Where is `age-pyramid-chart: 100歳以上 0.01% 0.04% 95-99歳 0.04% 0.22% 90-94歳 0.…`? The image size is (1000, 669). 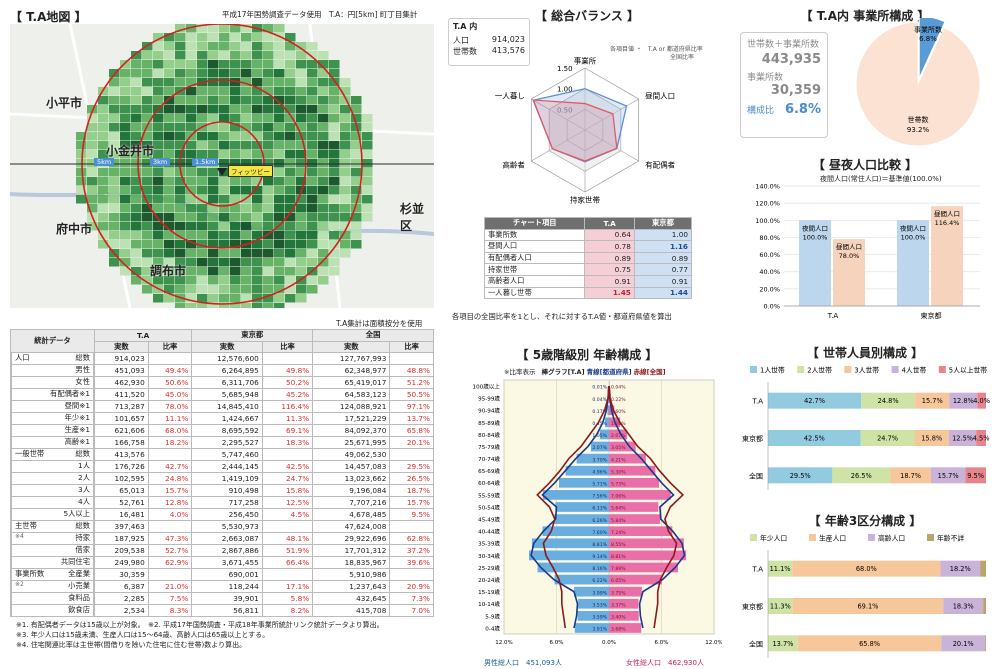 age-pyramid-chart: 100歳以上 0.01% 0.04% 95-99歳 0.04% 0.22% 90-94歳 0.… is located at coordinates (597, 512).